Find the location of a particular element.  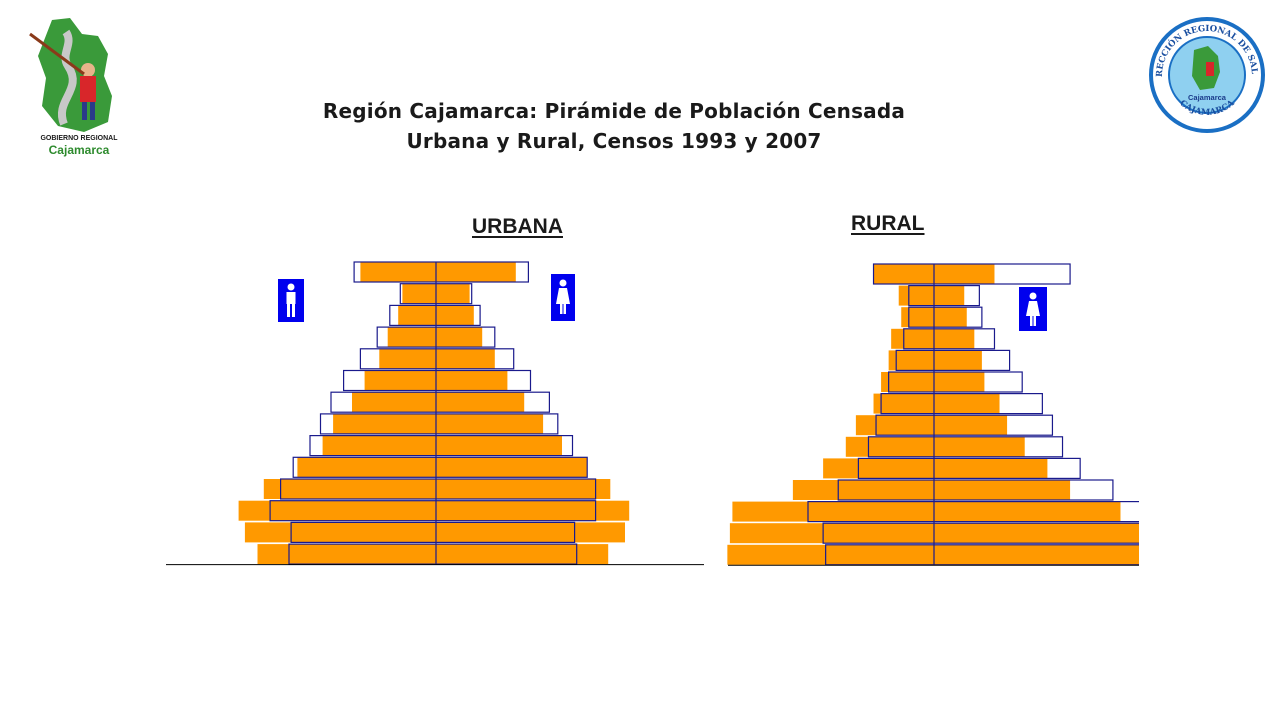

rural-pyramid-label: RURAL is located at coordinates (888, 223).